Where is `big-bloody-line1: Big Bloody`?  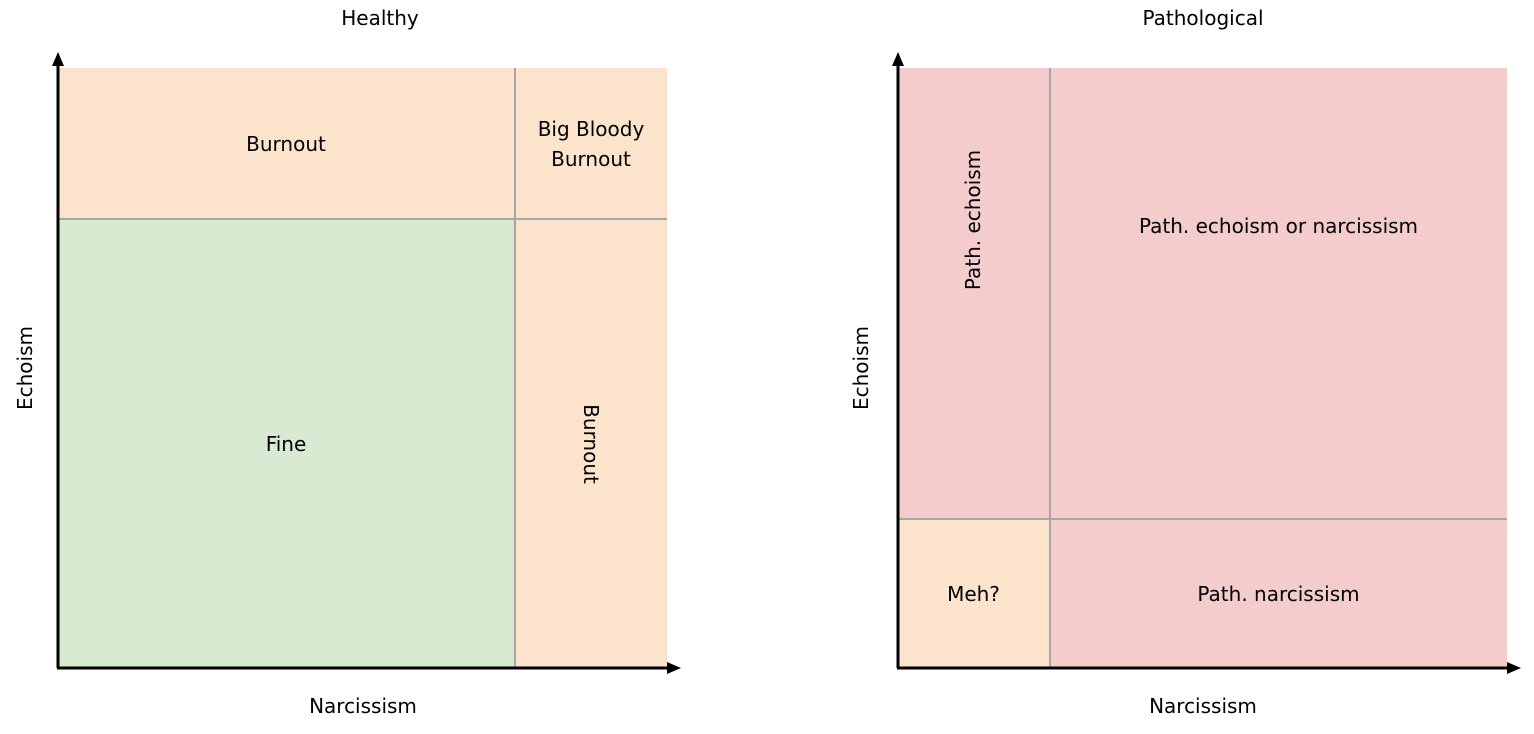
big-bloody-line1: Big Bloody is located at coordinates (591, 128).